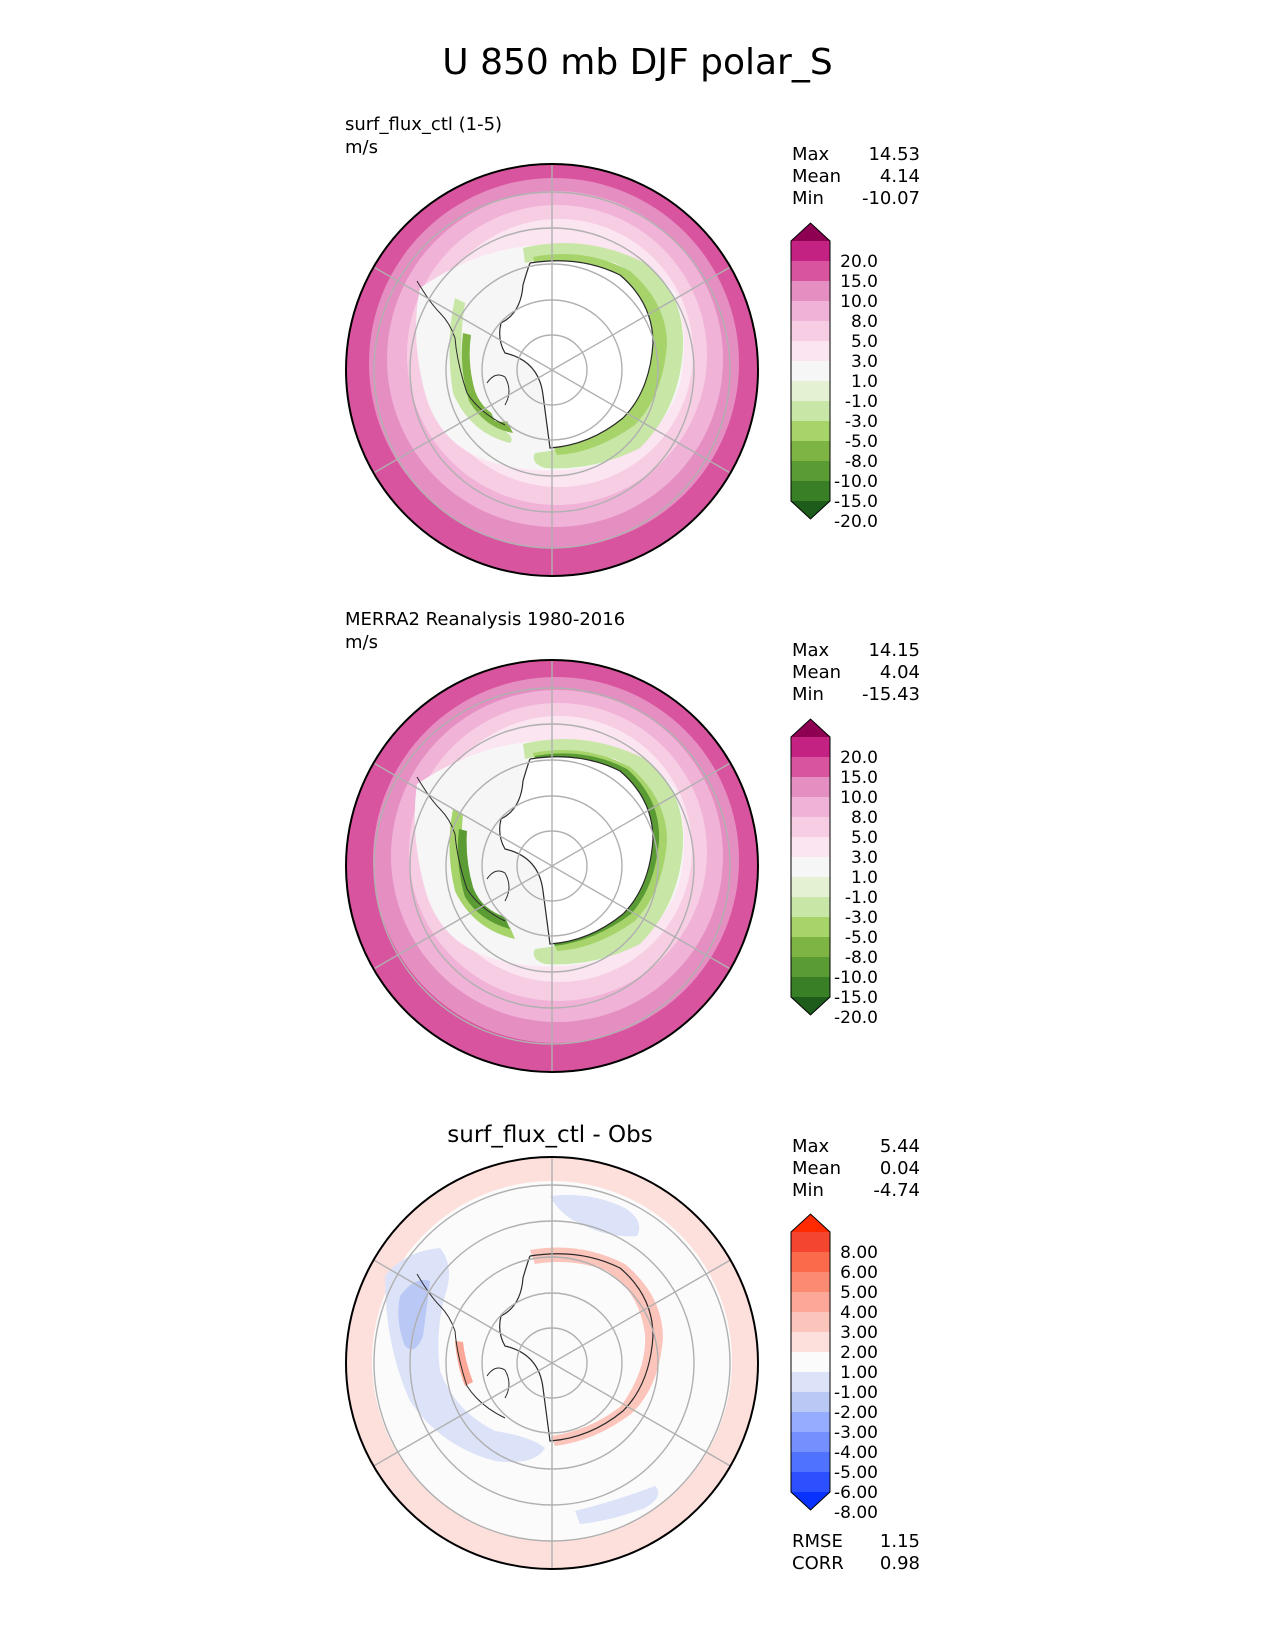 The image size is (1275, 1650). Describe the element at coordinates (896, 1190) in the screenshot. I see `panel3-min-value: -4.74` at that location.